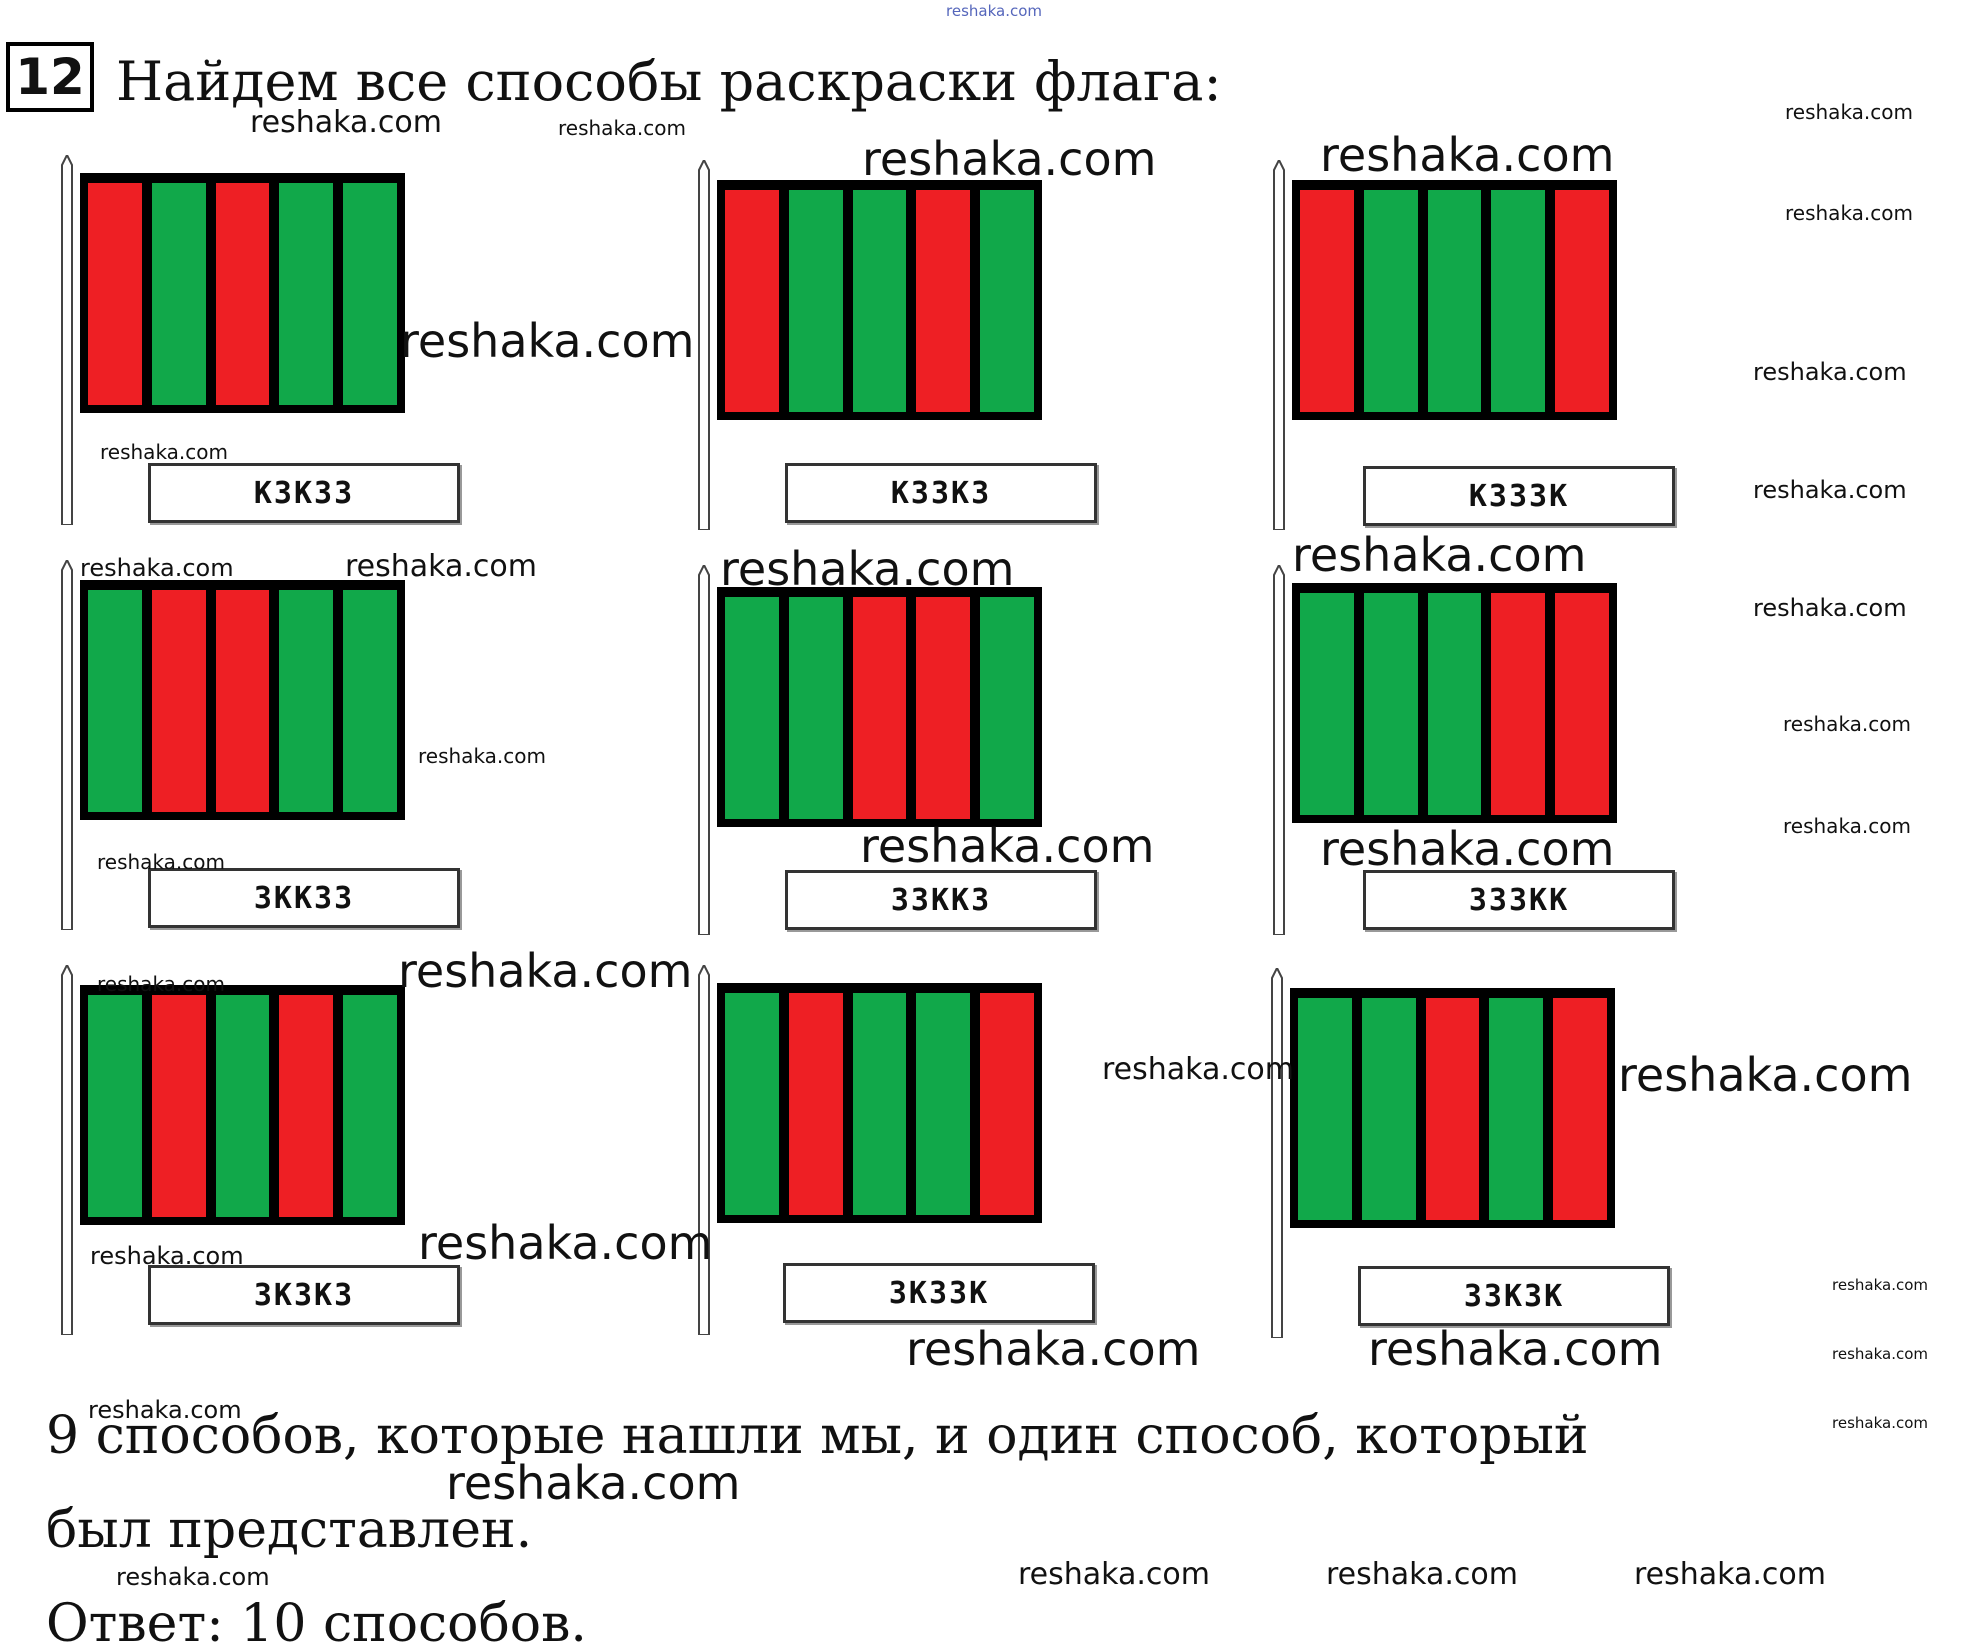 Image resolution: width=1968 pixels, height=1647 pixels. I want to click on flag-code-label: ЗЗККЗ, so click(941, 900).